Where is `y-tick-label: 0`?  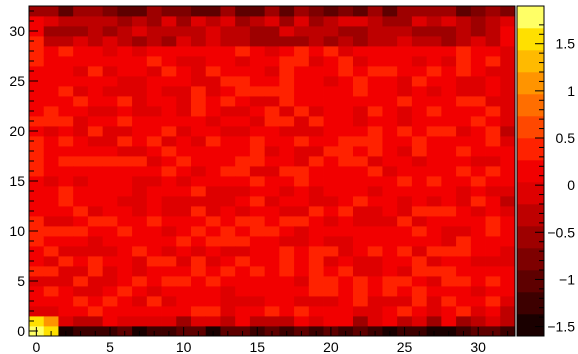
y-tick-label: 0 is located at coordinates (21, 331).